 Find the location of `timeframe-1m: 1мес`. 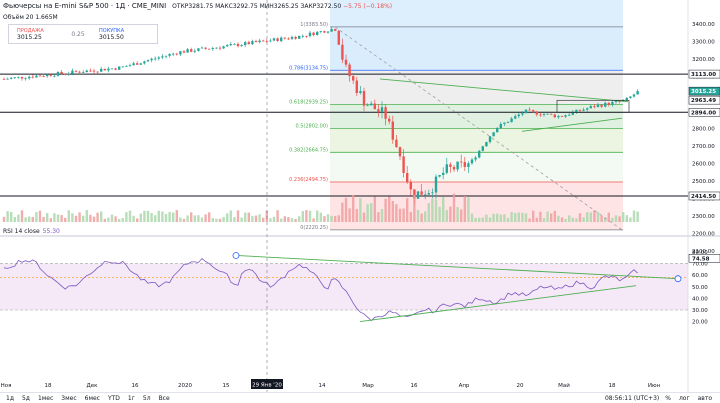

timeframe-1m: 1мес is located at coordinates (45, 398).